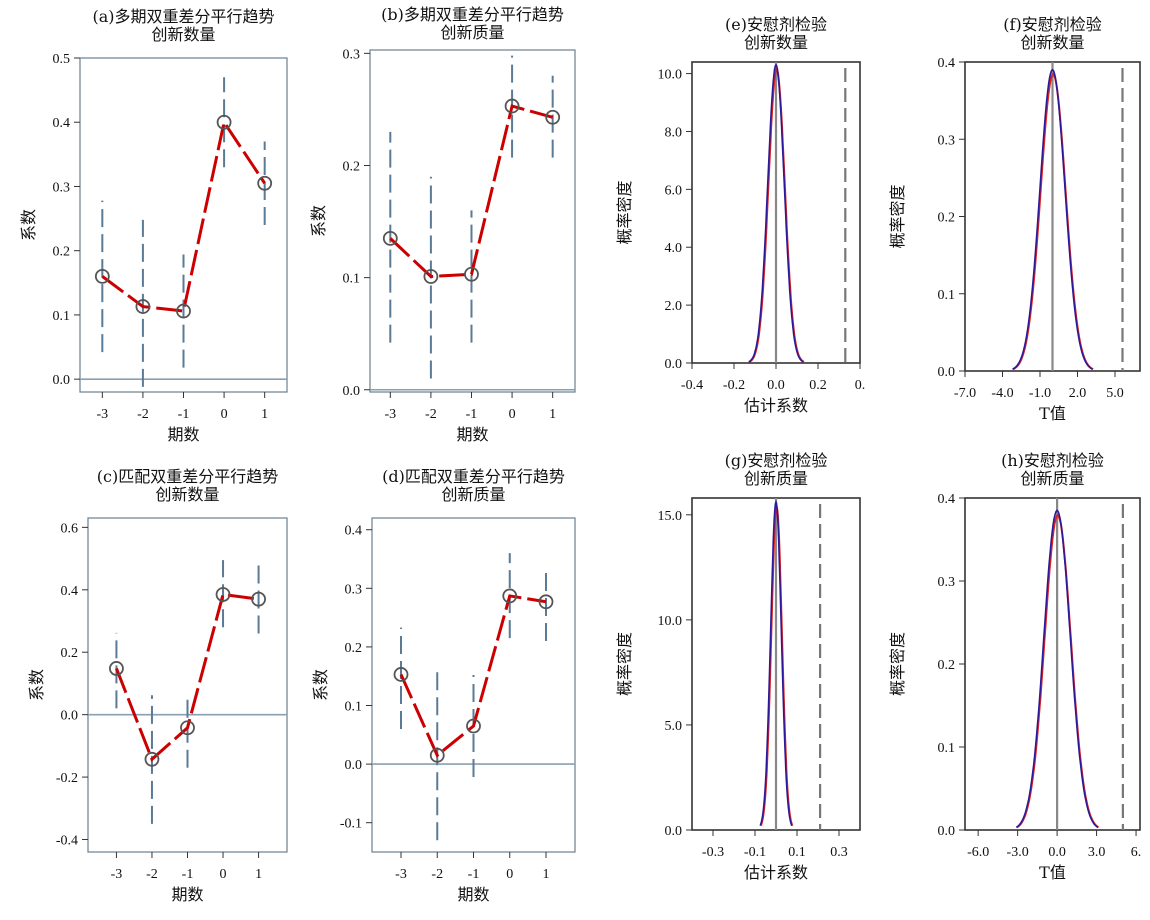 Image resolution: width=1150 pixels, height=920 pixels. I want to click on y-tick-label: 15.0, so click(670, 516).